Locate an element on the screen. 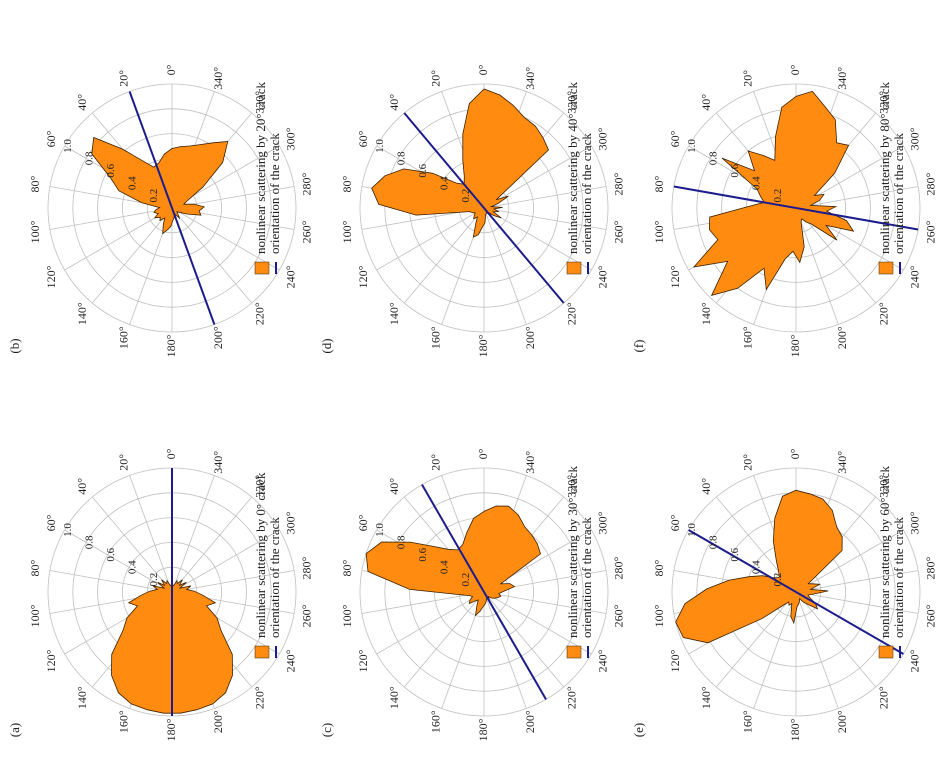 The image size is (947, 769). panel-label: (c) is located at coordinates (326, 730).